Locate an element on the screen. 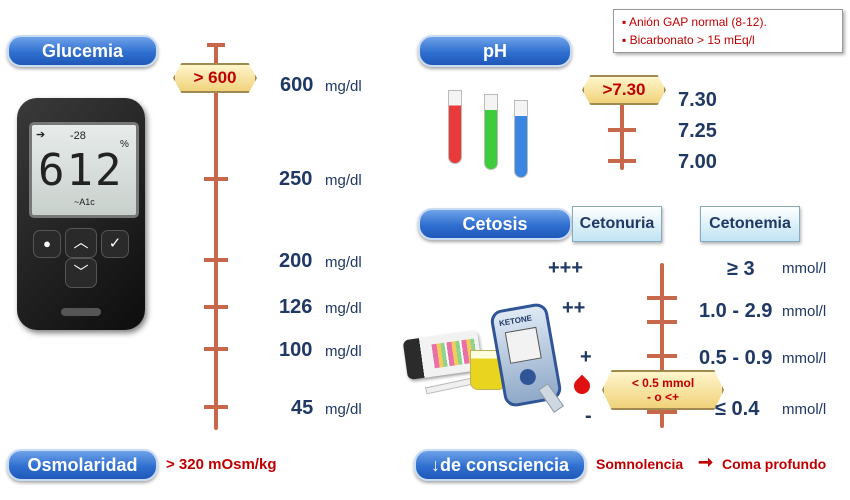  consciencia-title: ↓de consciencia is located at coordinates (500, 465).